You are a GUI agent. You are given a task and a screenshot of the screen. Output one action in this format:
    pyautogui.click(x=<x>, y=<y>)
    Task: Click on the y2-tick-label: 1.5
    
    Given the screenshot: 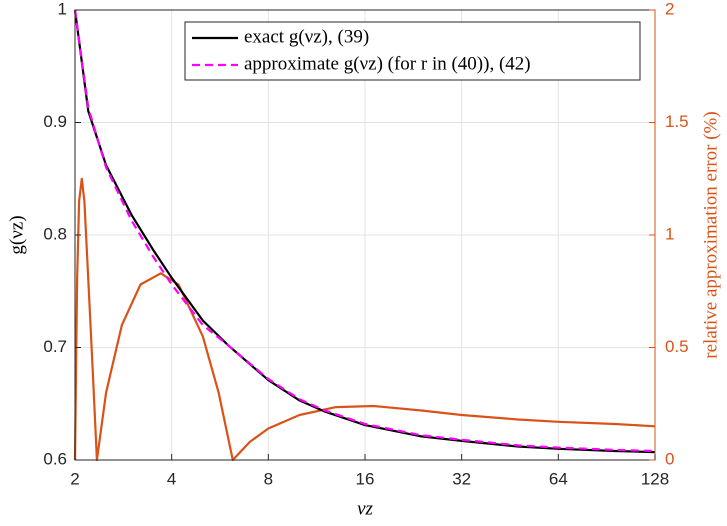 What is the action you would take?
    pyautogui.click(x=677, y=121)
    